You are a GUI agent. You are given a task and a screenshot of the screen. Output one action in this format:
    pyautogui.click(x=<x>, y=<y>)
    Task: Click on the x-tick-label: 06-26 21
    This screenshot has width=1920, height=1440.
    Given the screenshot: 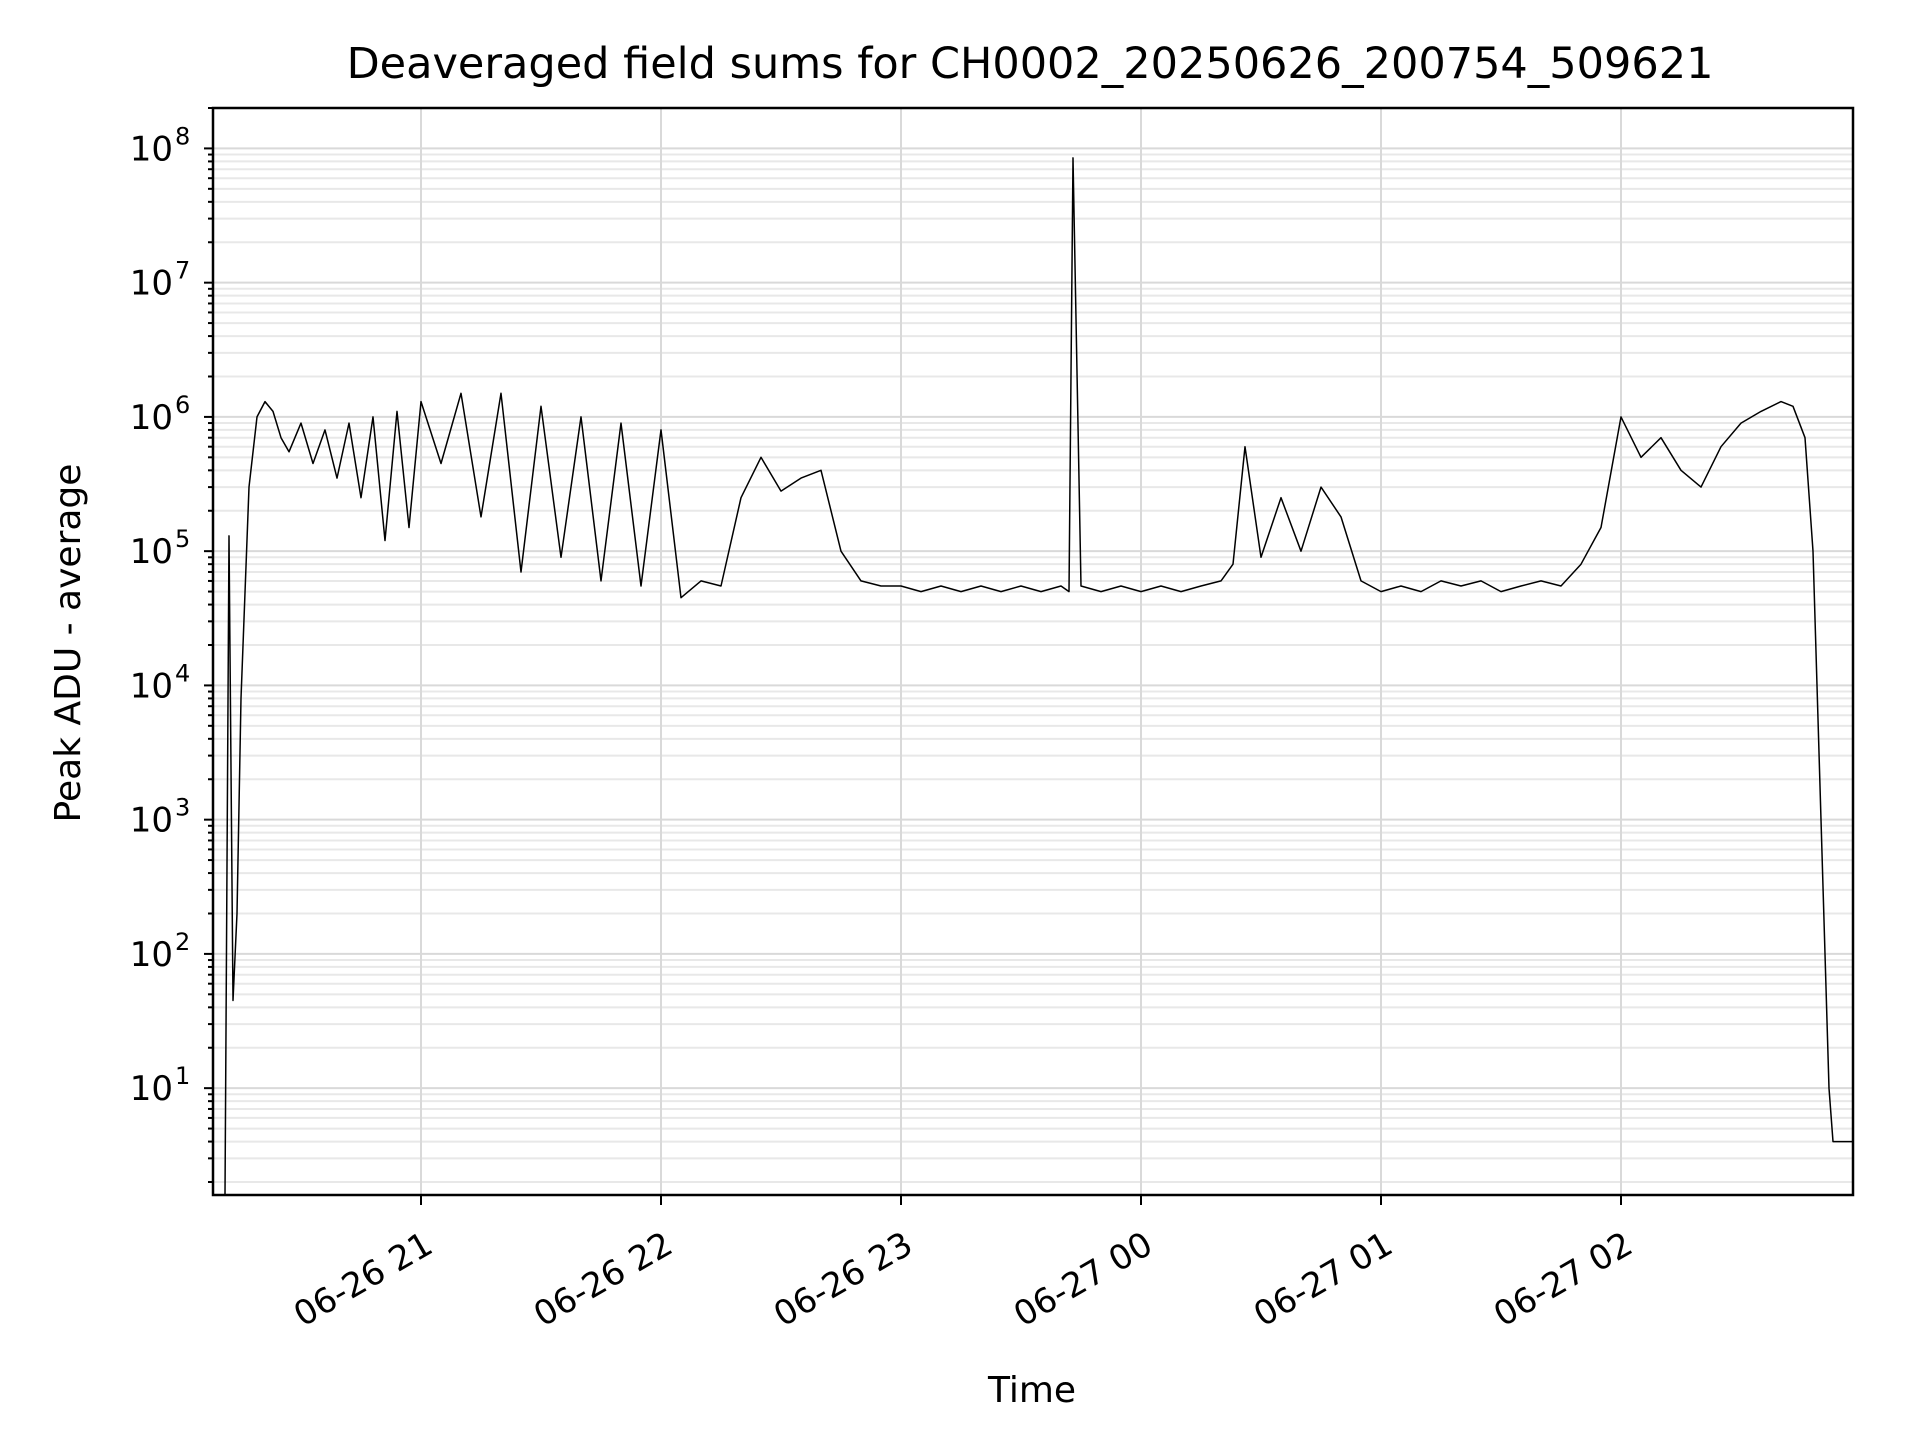 What is the action you would take?
    pyautogui.click(x=363, y=1279)
    